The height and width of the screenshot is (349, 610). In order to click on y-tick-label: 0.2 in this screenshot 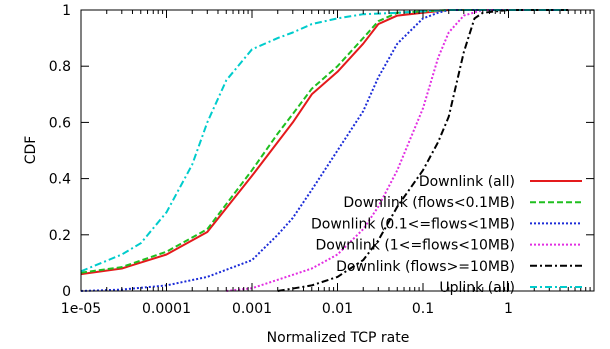, I will do `click(60, 236)`.